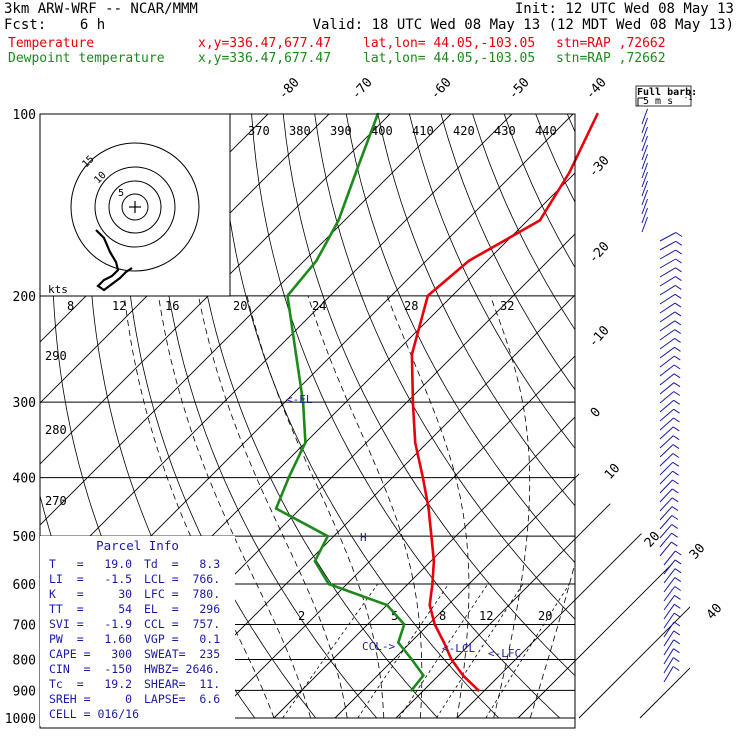 This screenshot has width=740, height=740. I want to click on h-marker: H, so click(363, 537).